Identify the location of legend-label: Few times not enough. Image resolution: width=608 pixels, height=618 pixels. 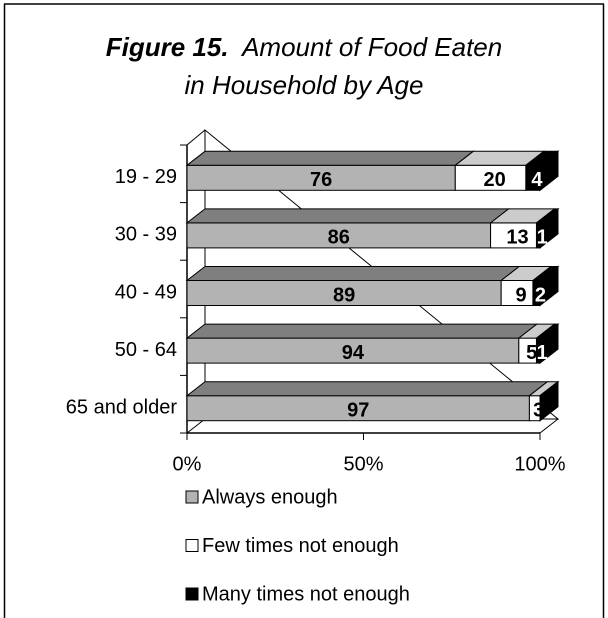
(300, 546).